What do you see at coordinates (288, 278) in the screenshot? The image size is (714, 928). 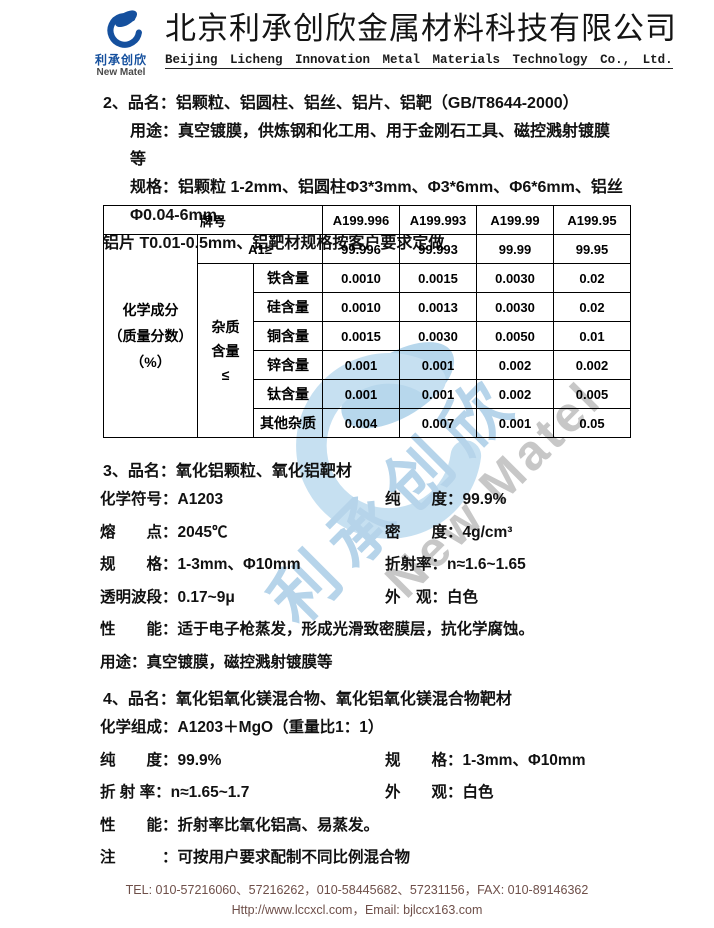 I see `element-cell: 铁含量` at bounding box center [288, 278].